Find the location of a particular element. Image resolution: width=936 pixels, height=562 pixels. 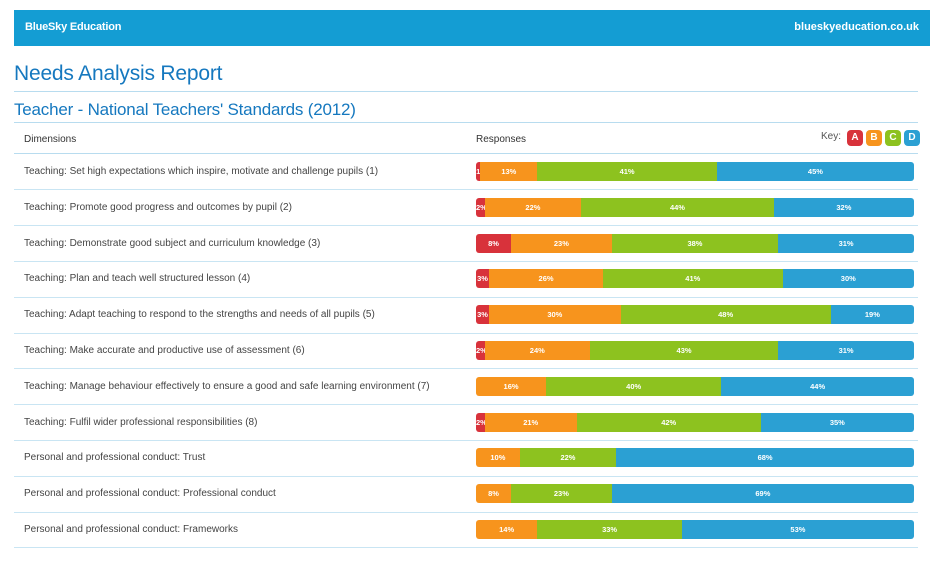

bar-segment-c: 42% is located at coordinates (668, 422).